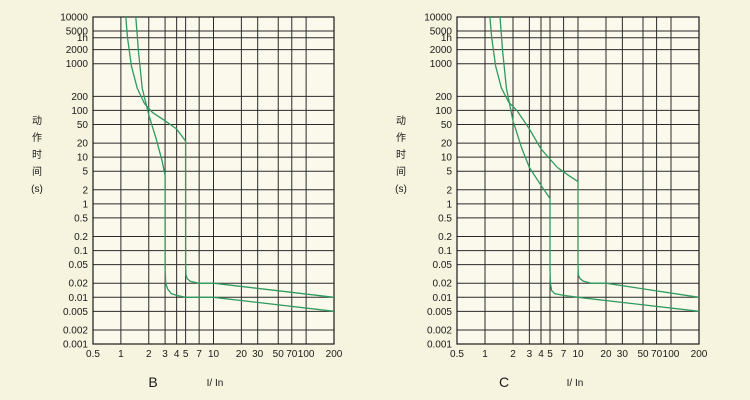 This screenshot has height=400, width=750. I want to click on panel-label: B, so click(152, 382).